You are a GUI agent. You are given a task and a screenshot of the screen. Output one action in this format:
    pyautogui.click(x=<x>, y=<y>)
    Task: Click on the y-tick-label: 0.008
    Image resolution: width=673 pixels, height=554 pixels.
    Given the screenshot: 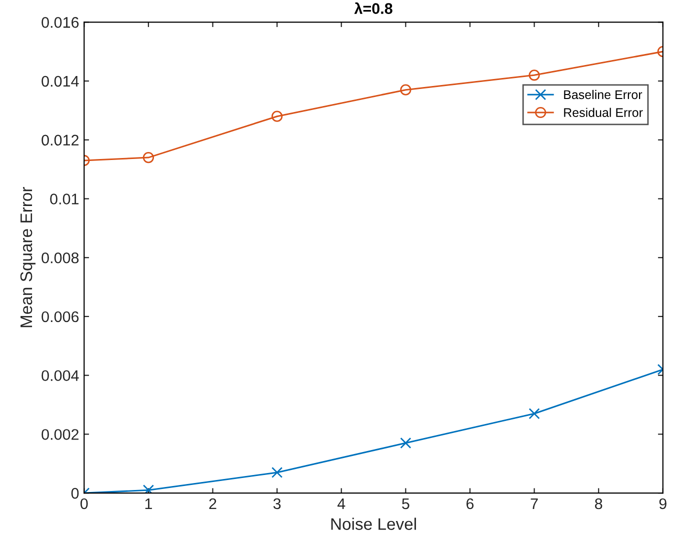 What is the action you would take?
    pyautogui.click(x=60, y=258)
    